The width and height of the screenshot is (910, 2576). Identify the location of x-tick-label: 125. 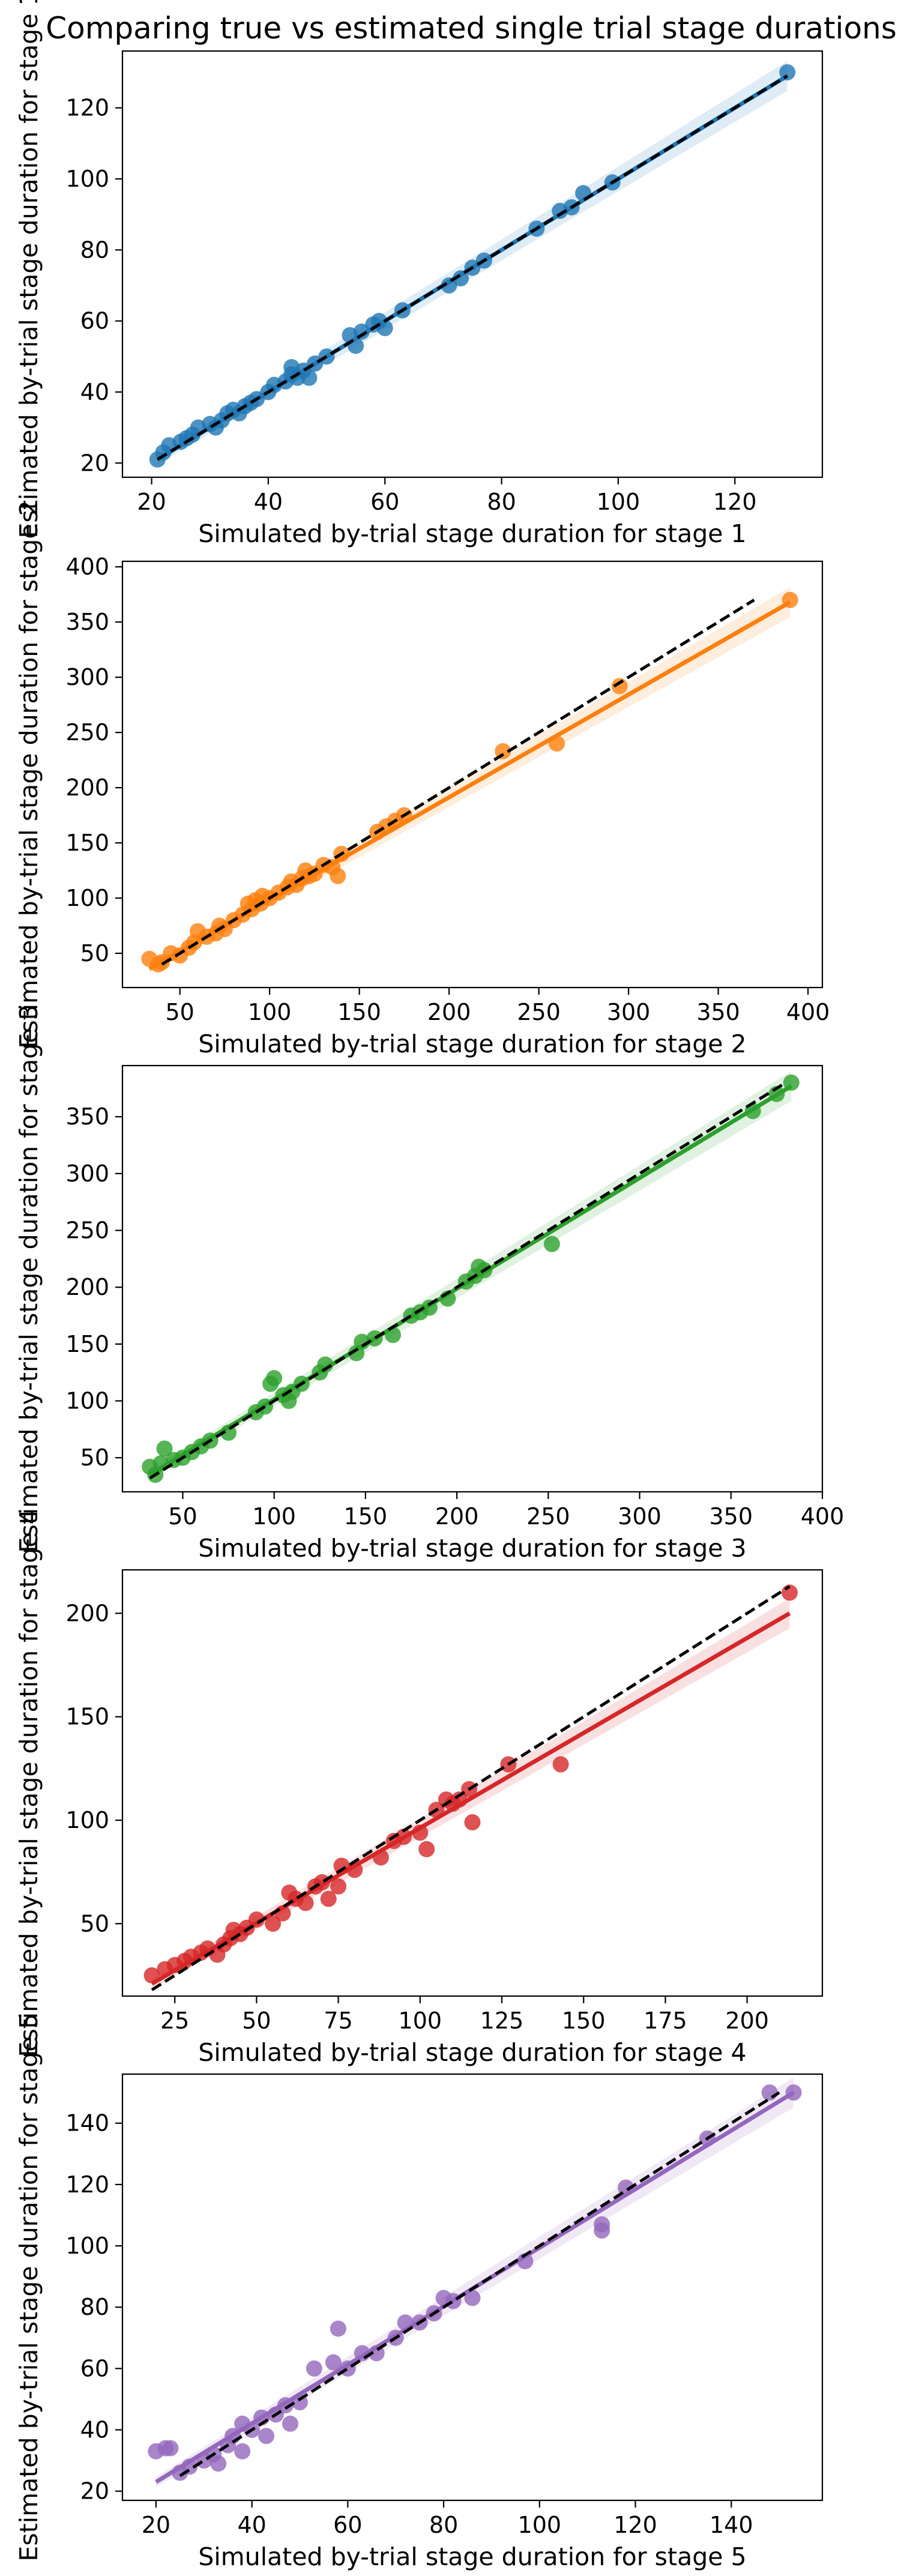
(502, 2020).